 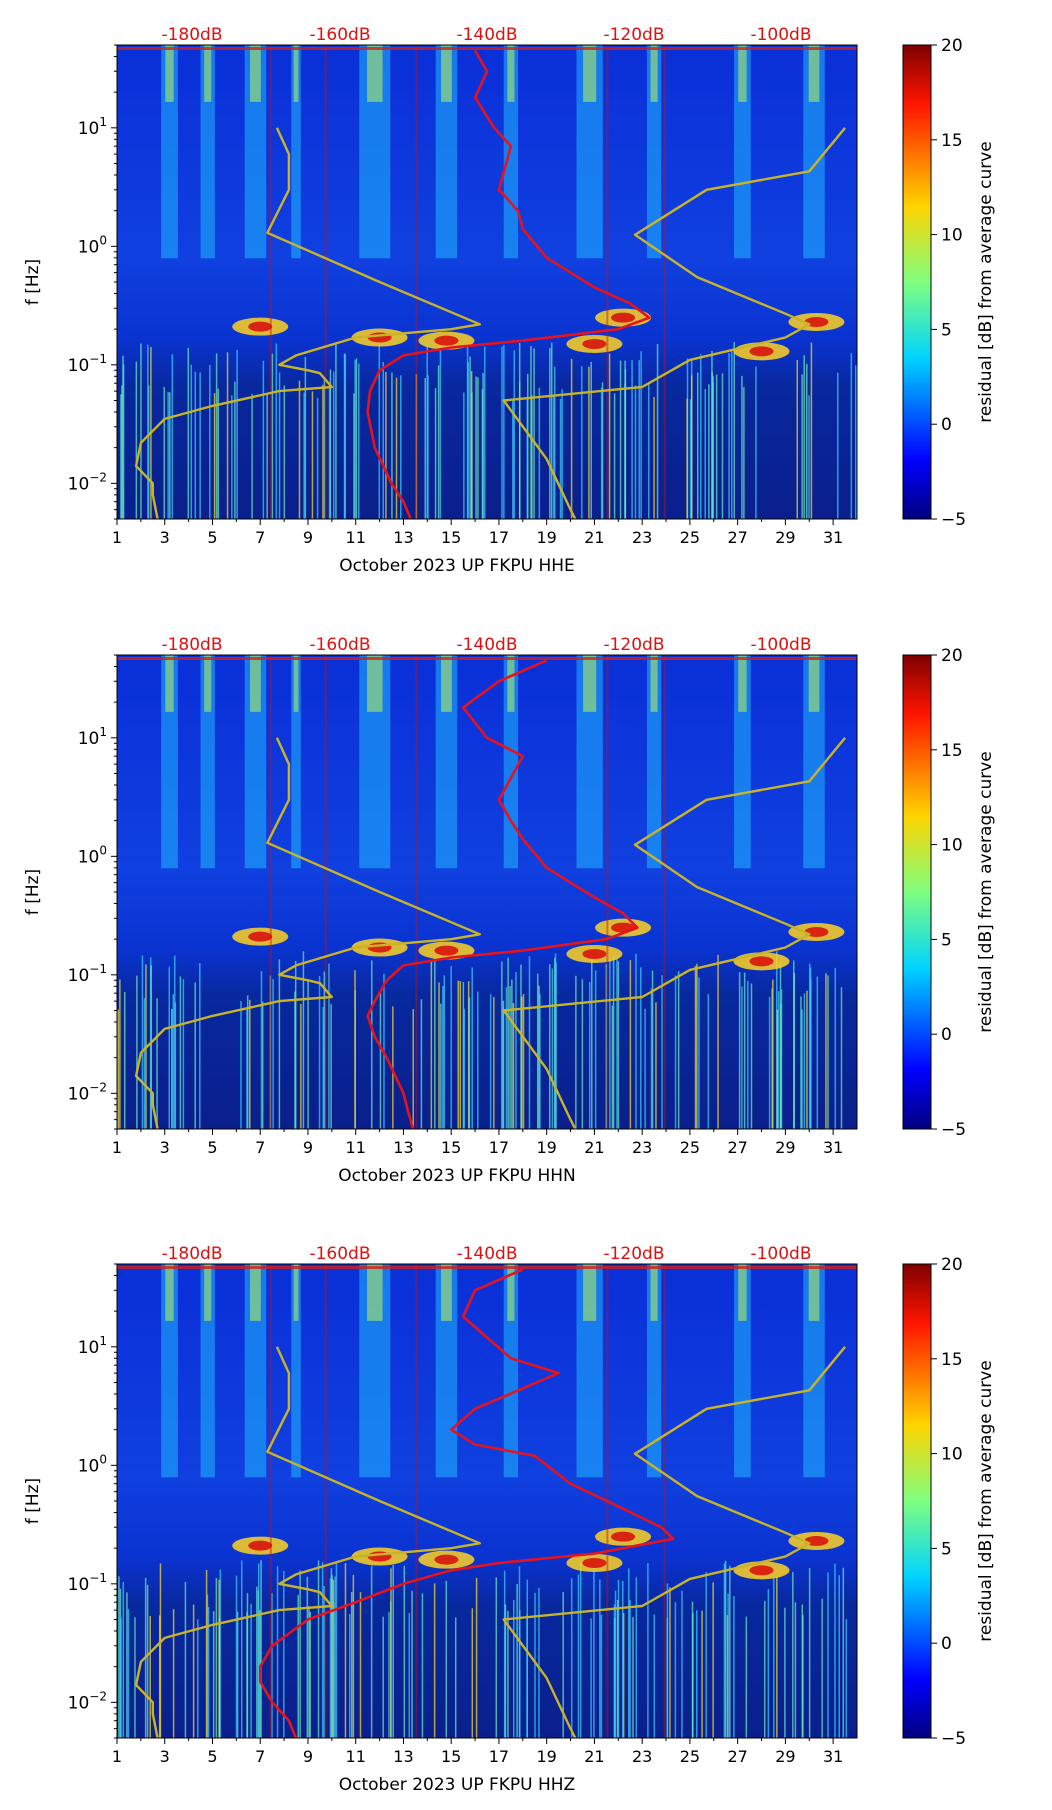 What do you see at coordinates (308, 1756) in the screenshot?
I see `x-tick-label: 9` at bounding box center [308, 1756].